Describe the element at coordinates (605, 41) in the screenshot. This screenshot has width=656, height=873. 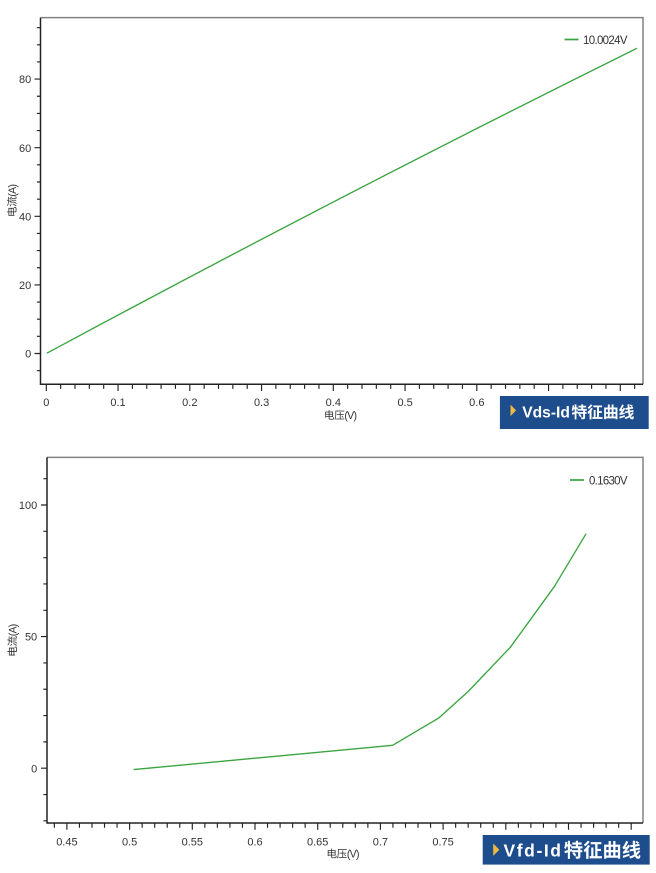
I see `svg-text: 10.0024V` at that location.